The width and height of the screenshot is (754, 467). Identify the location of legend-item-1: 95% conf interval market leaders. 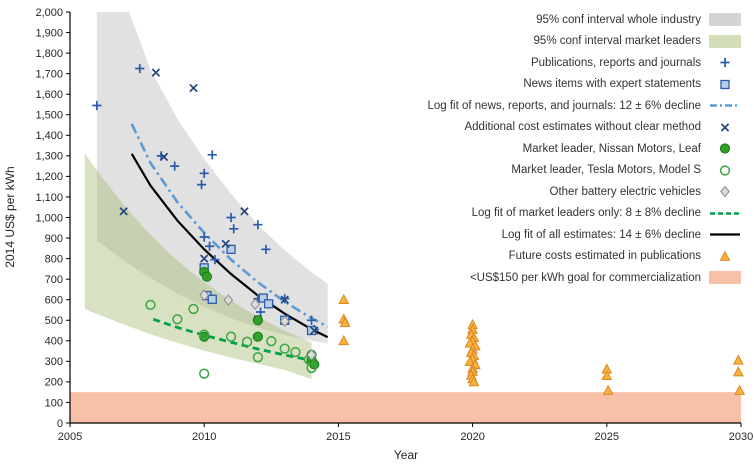
(584, 42).